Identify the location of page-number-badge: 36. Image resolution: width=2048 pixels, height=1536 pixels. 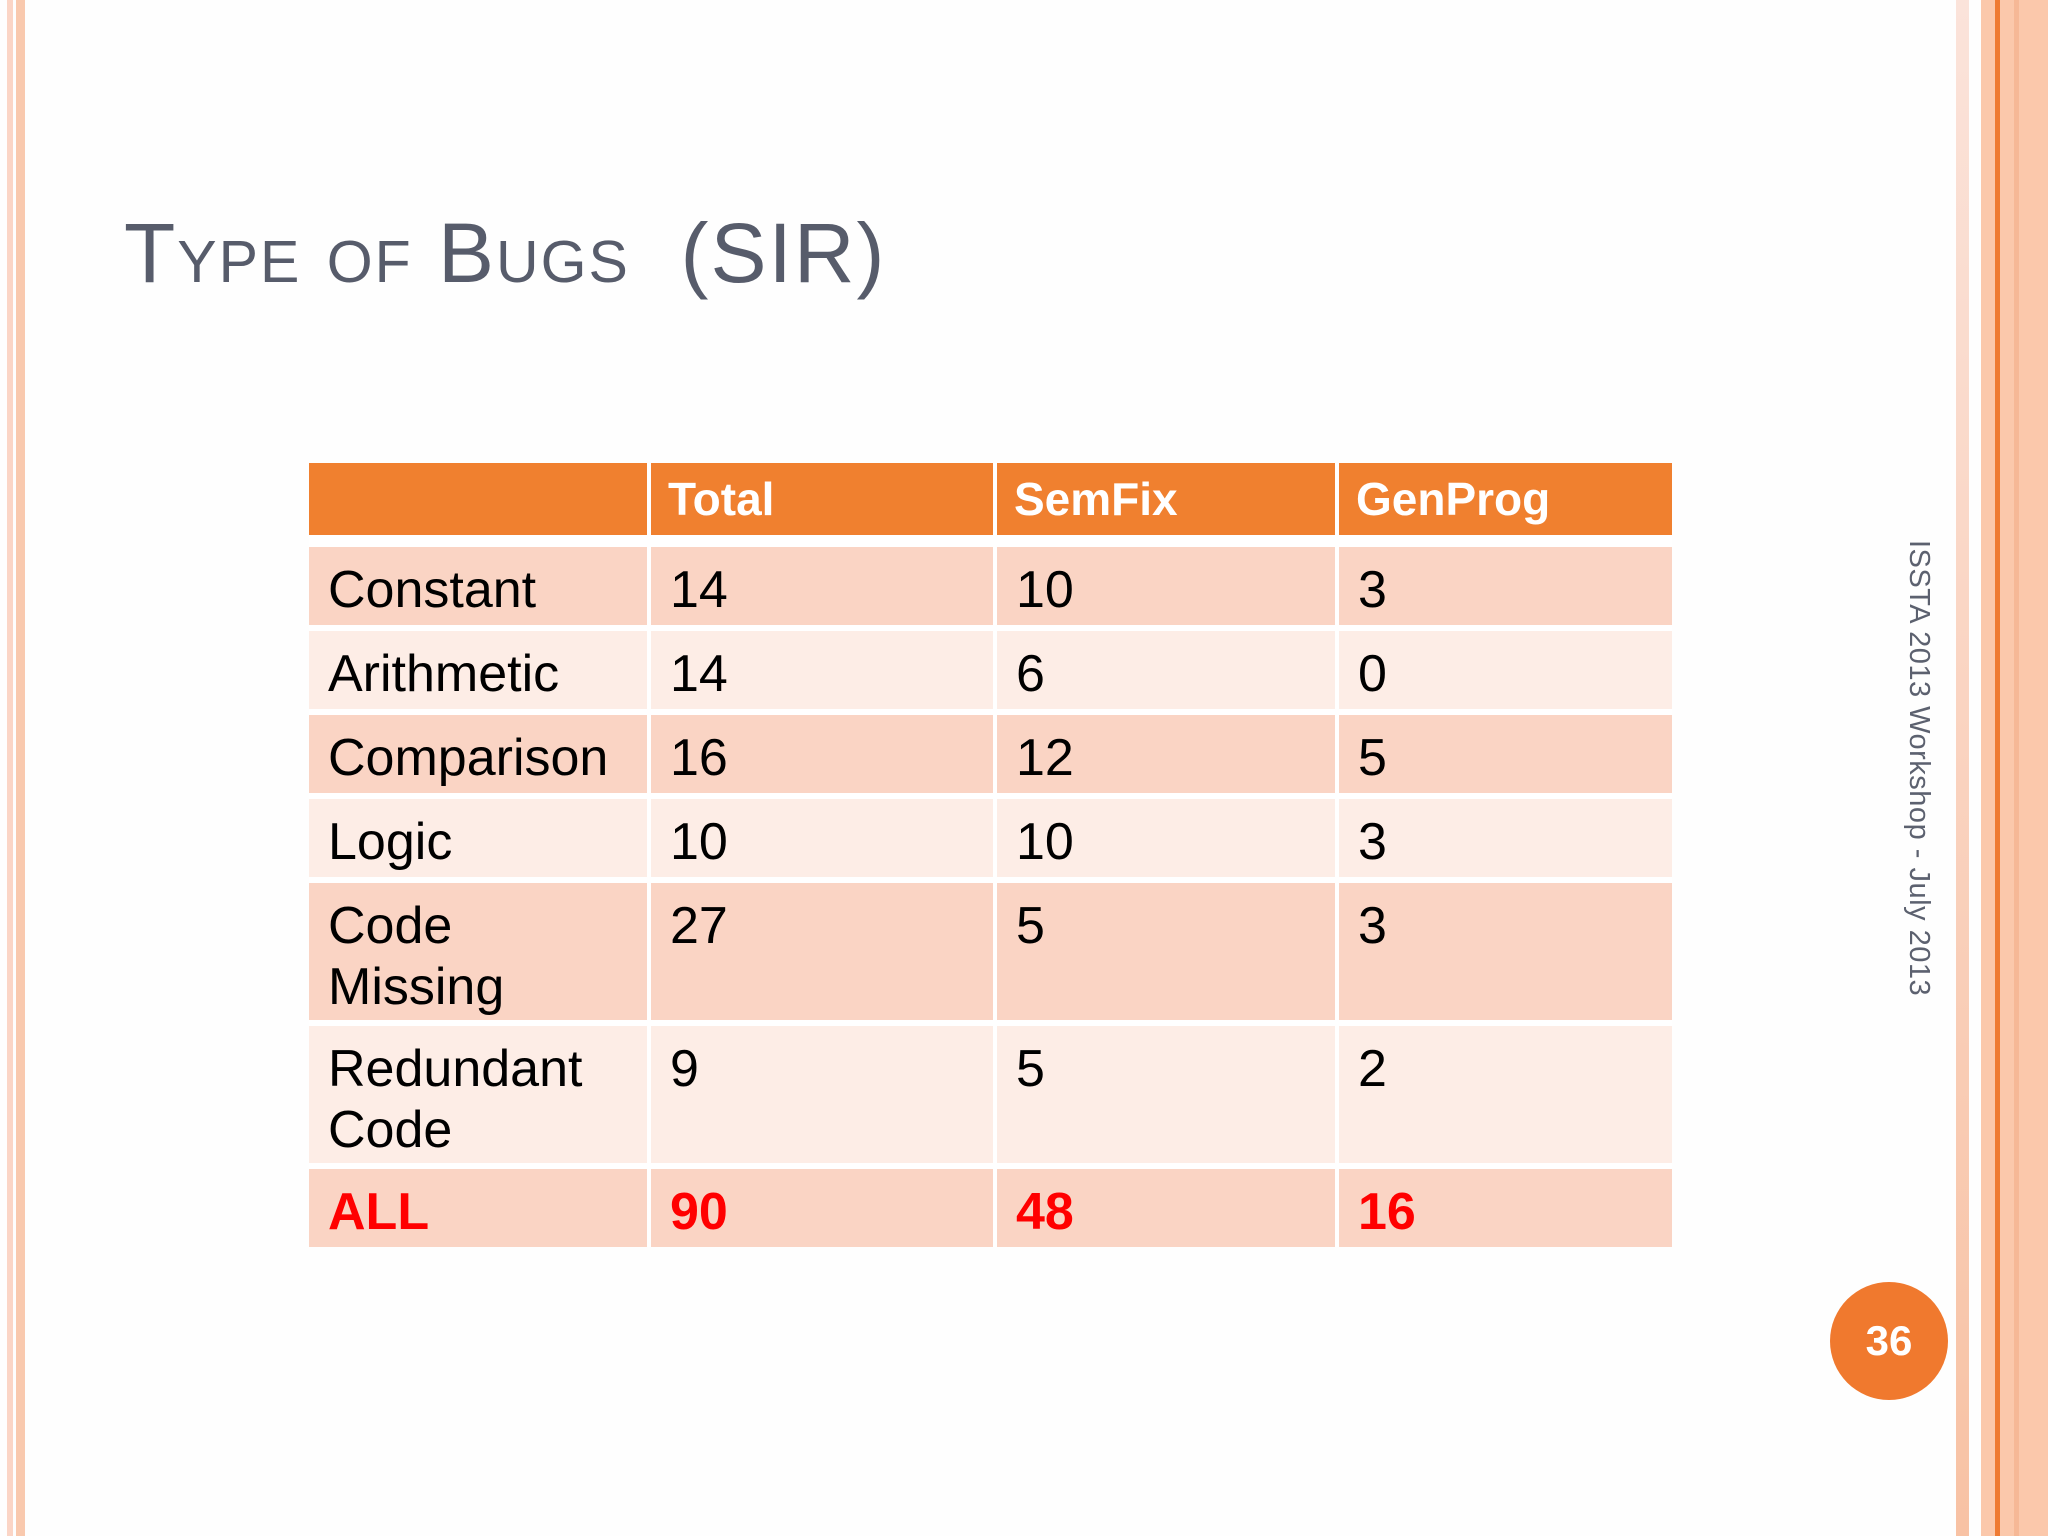
(1889, 1341).